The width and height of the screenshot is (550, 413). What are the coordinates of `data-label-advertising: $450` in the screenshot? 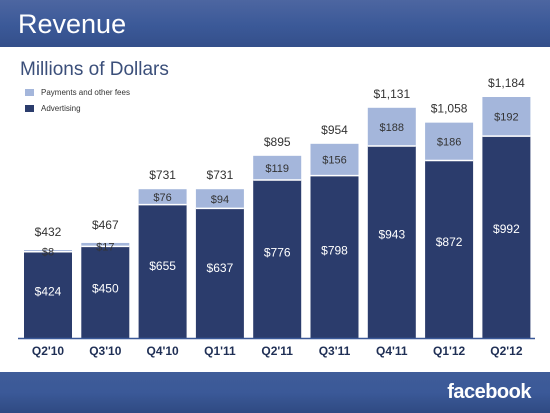 It's located at (105, 289).